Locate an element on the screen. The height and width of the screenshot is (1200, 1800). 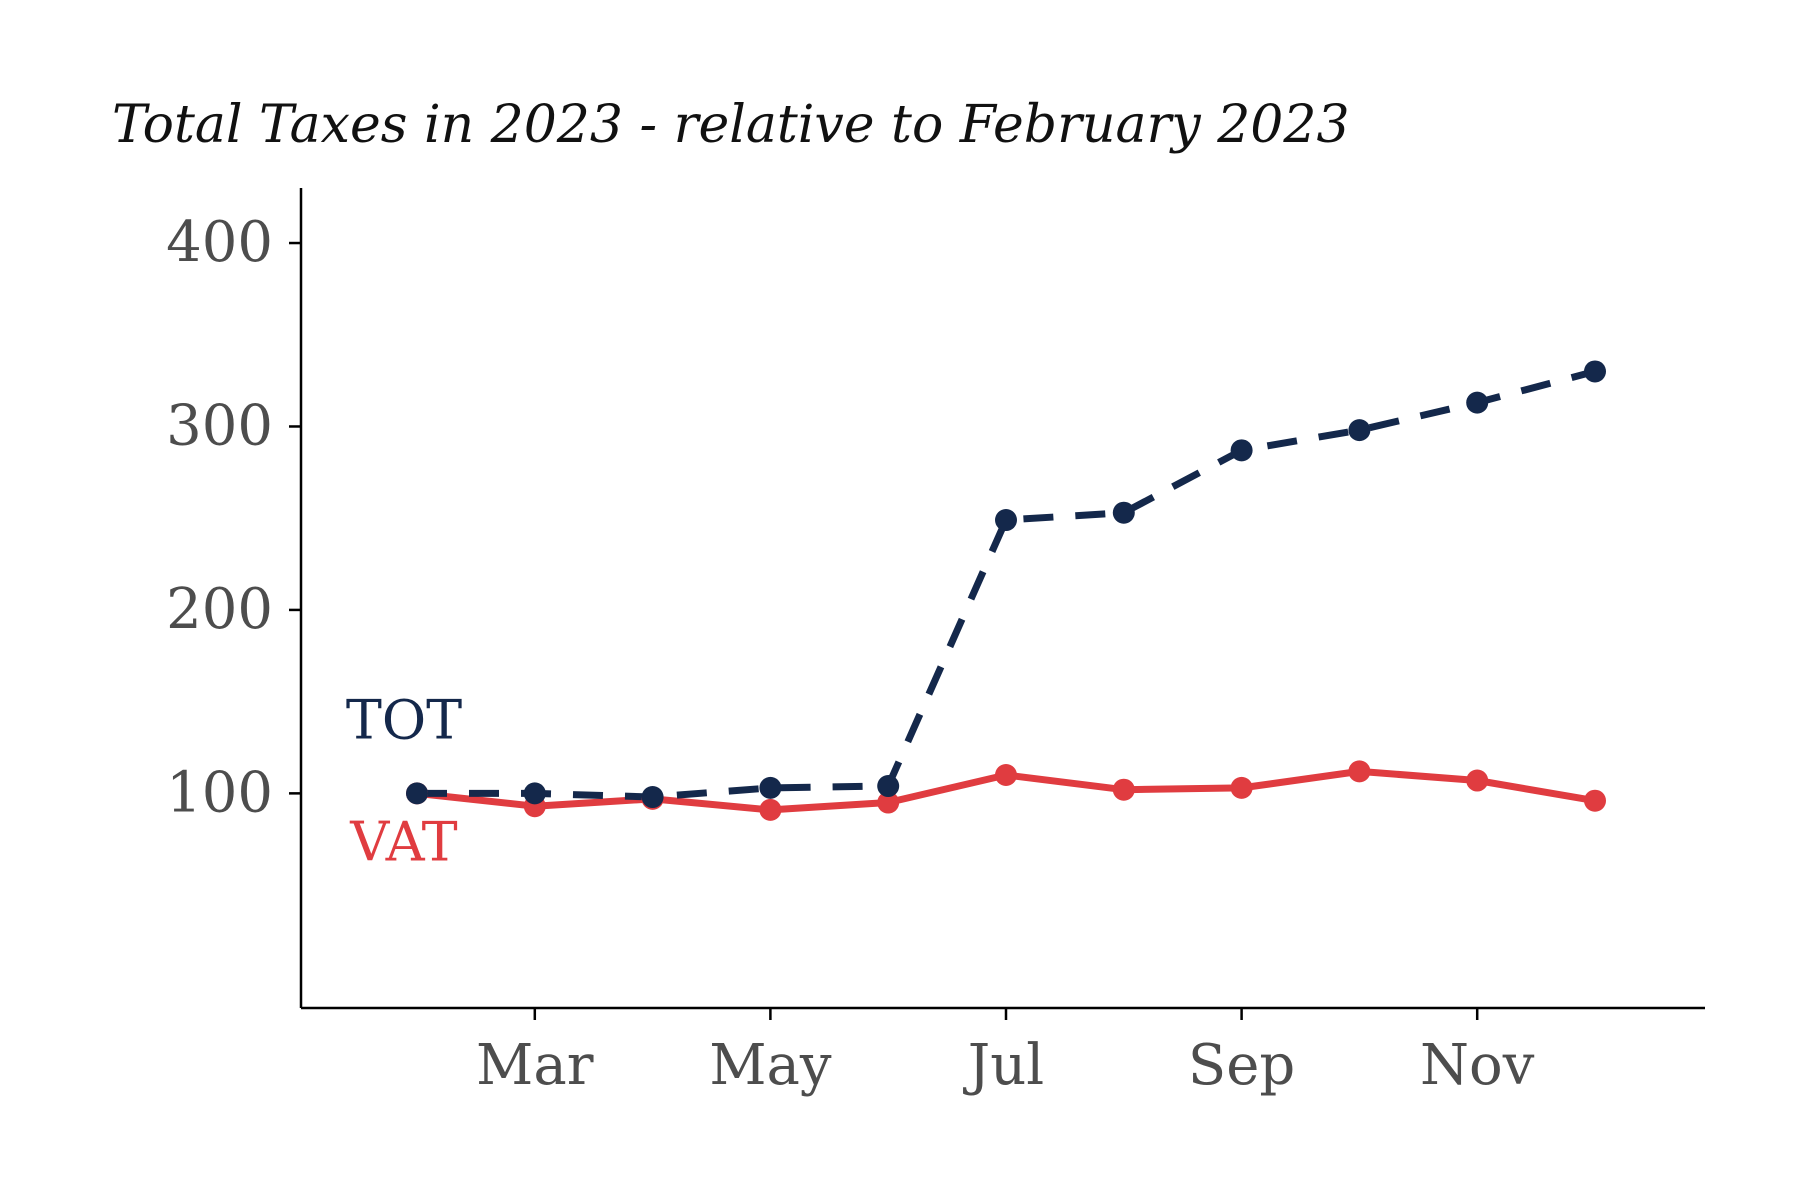
y-tick-label: 400 is located at coordinates (219, 242).